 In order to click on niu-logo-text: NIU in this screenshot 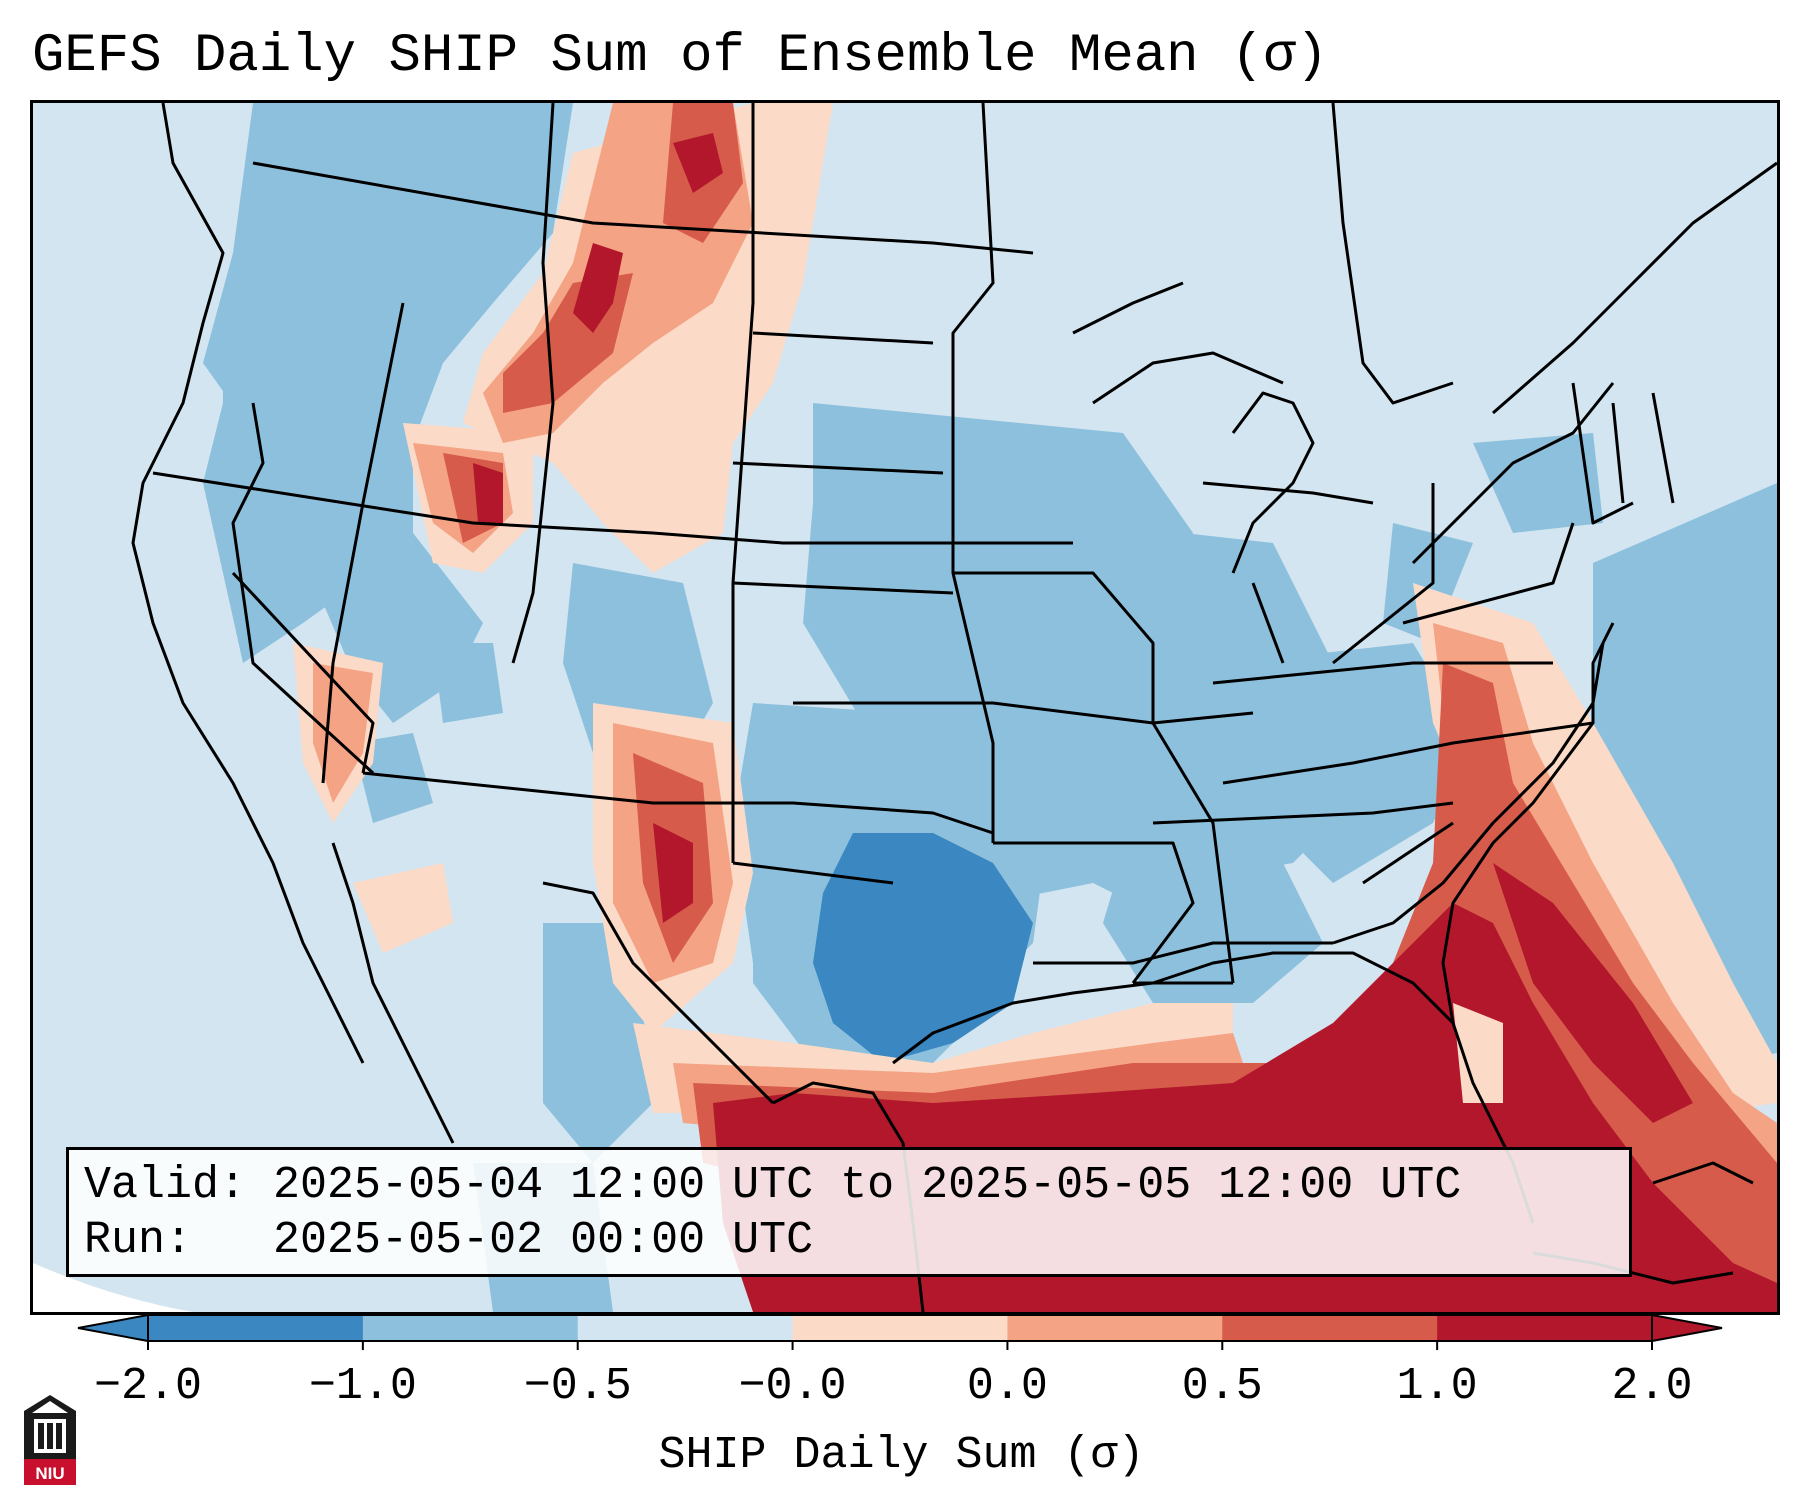, I will do `click(49, 1473)`.